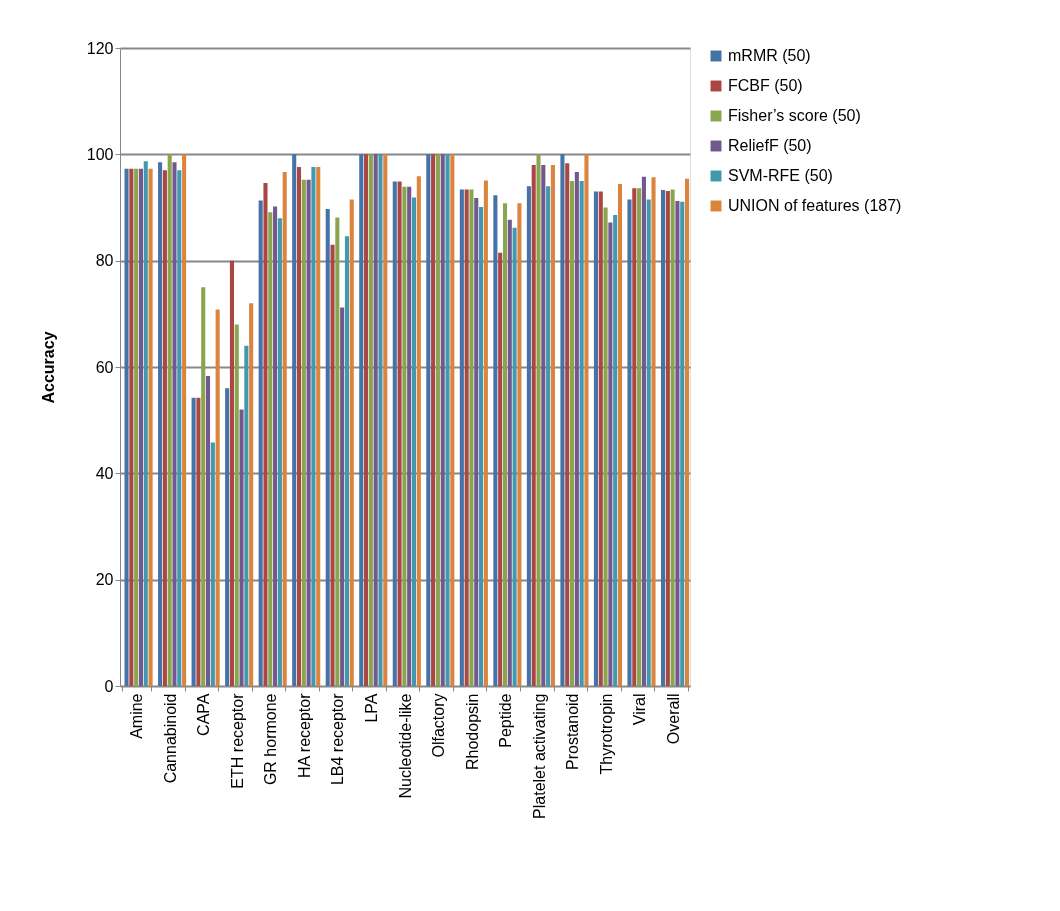 The height and width of the screenshot is (911, 1060). What do you see at coordinates (815, 205) in the screenshot?
I see `legend-label: UNION of features (187)` at bounding box center [815, 205].